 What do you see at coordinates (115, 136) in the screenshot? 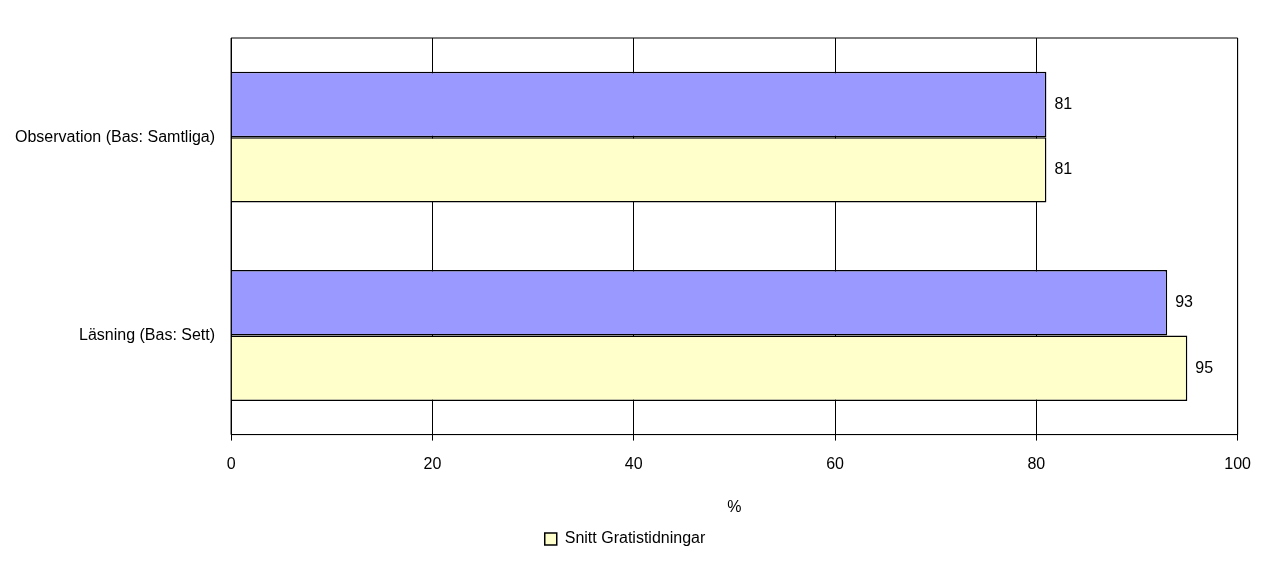
I see `y-tick-label: Observation (Bas: Samtliga)` at bounding box center [115, 136].